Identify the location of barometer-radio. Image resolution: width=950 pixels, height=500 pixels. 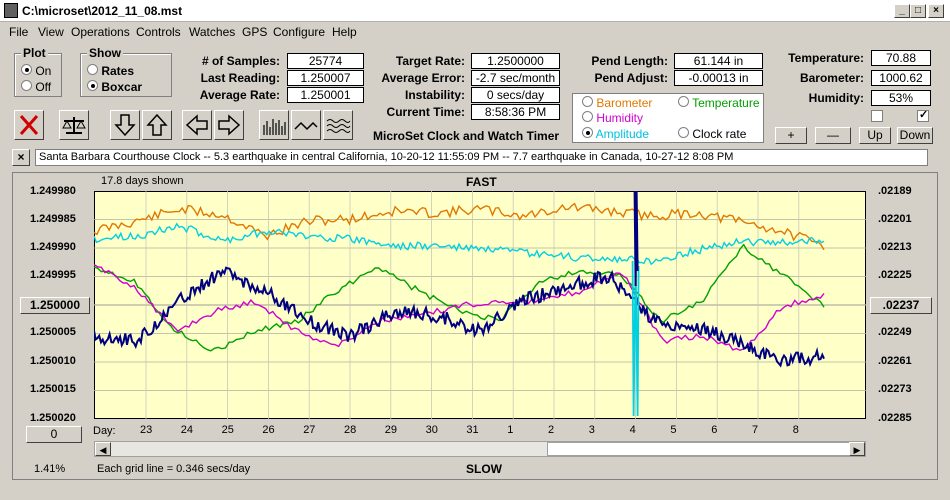
(587, 101).